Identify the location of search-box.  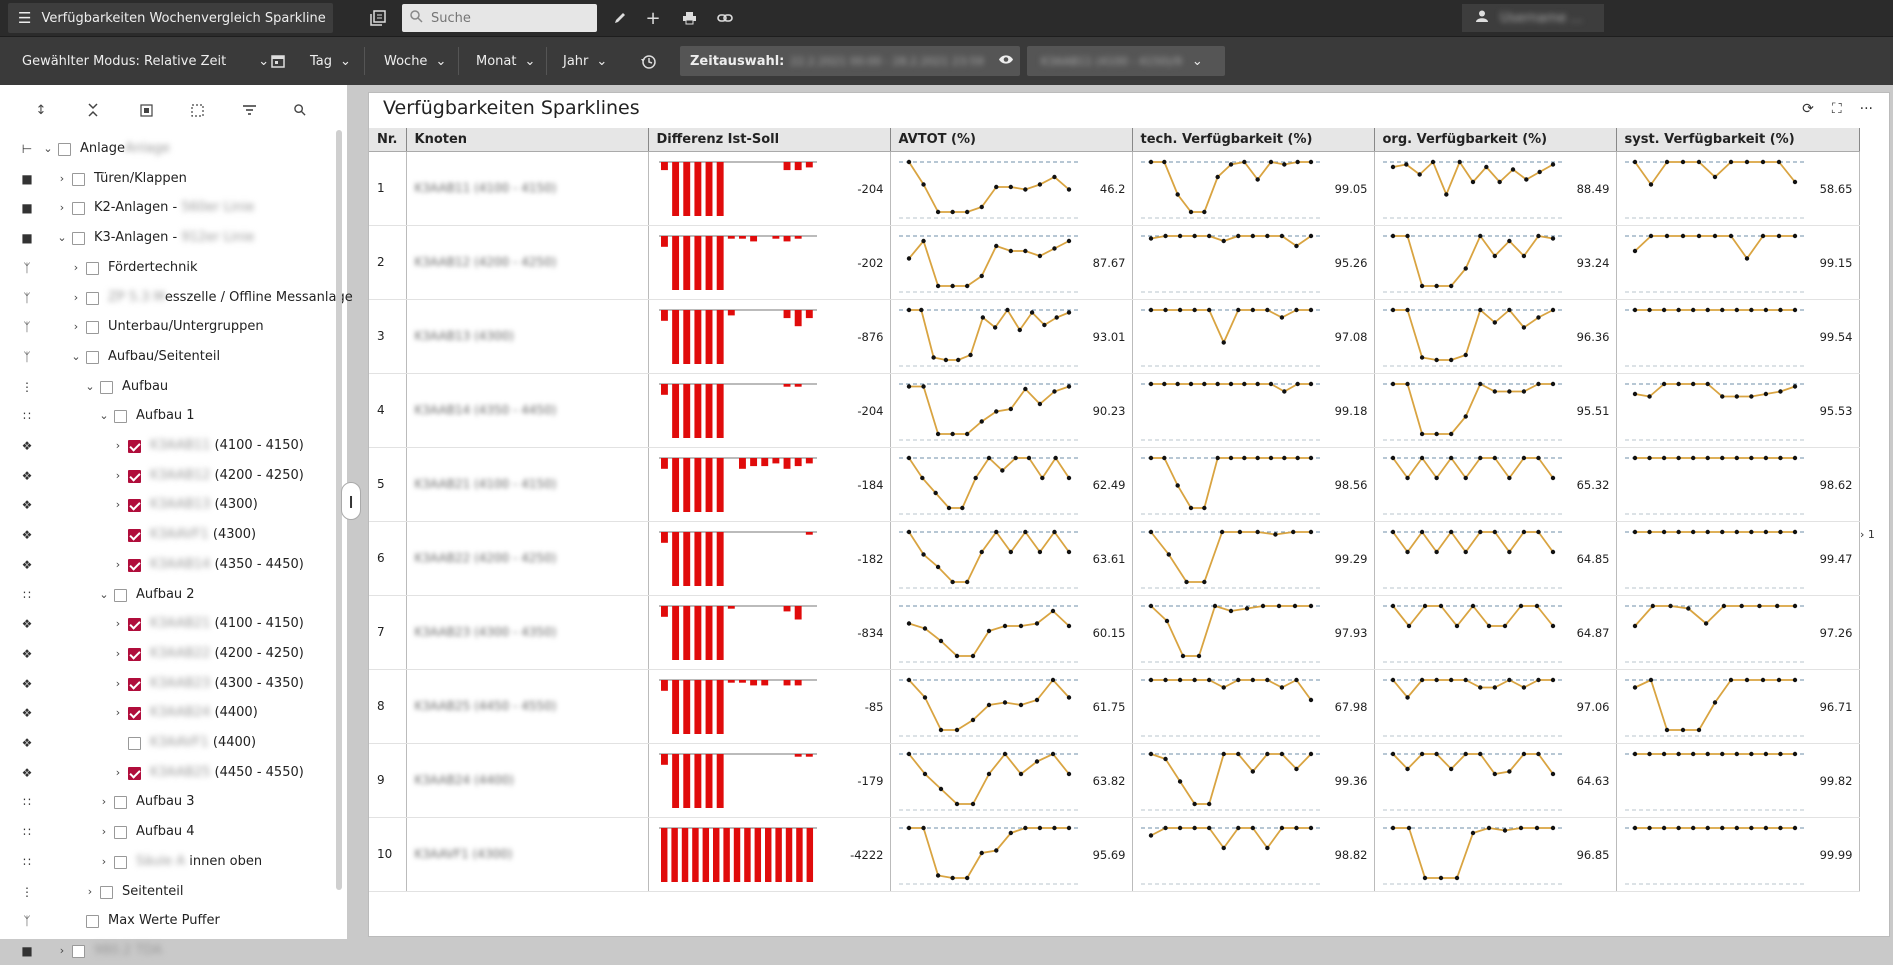
(499, 18).